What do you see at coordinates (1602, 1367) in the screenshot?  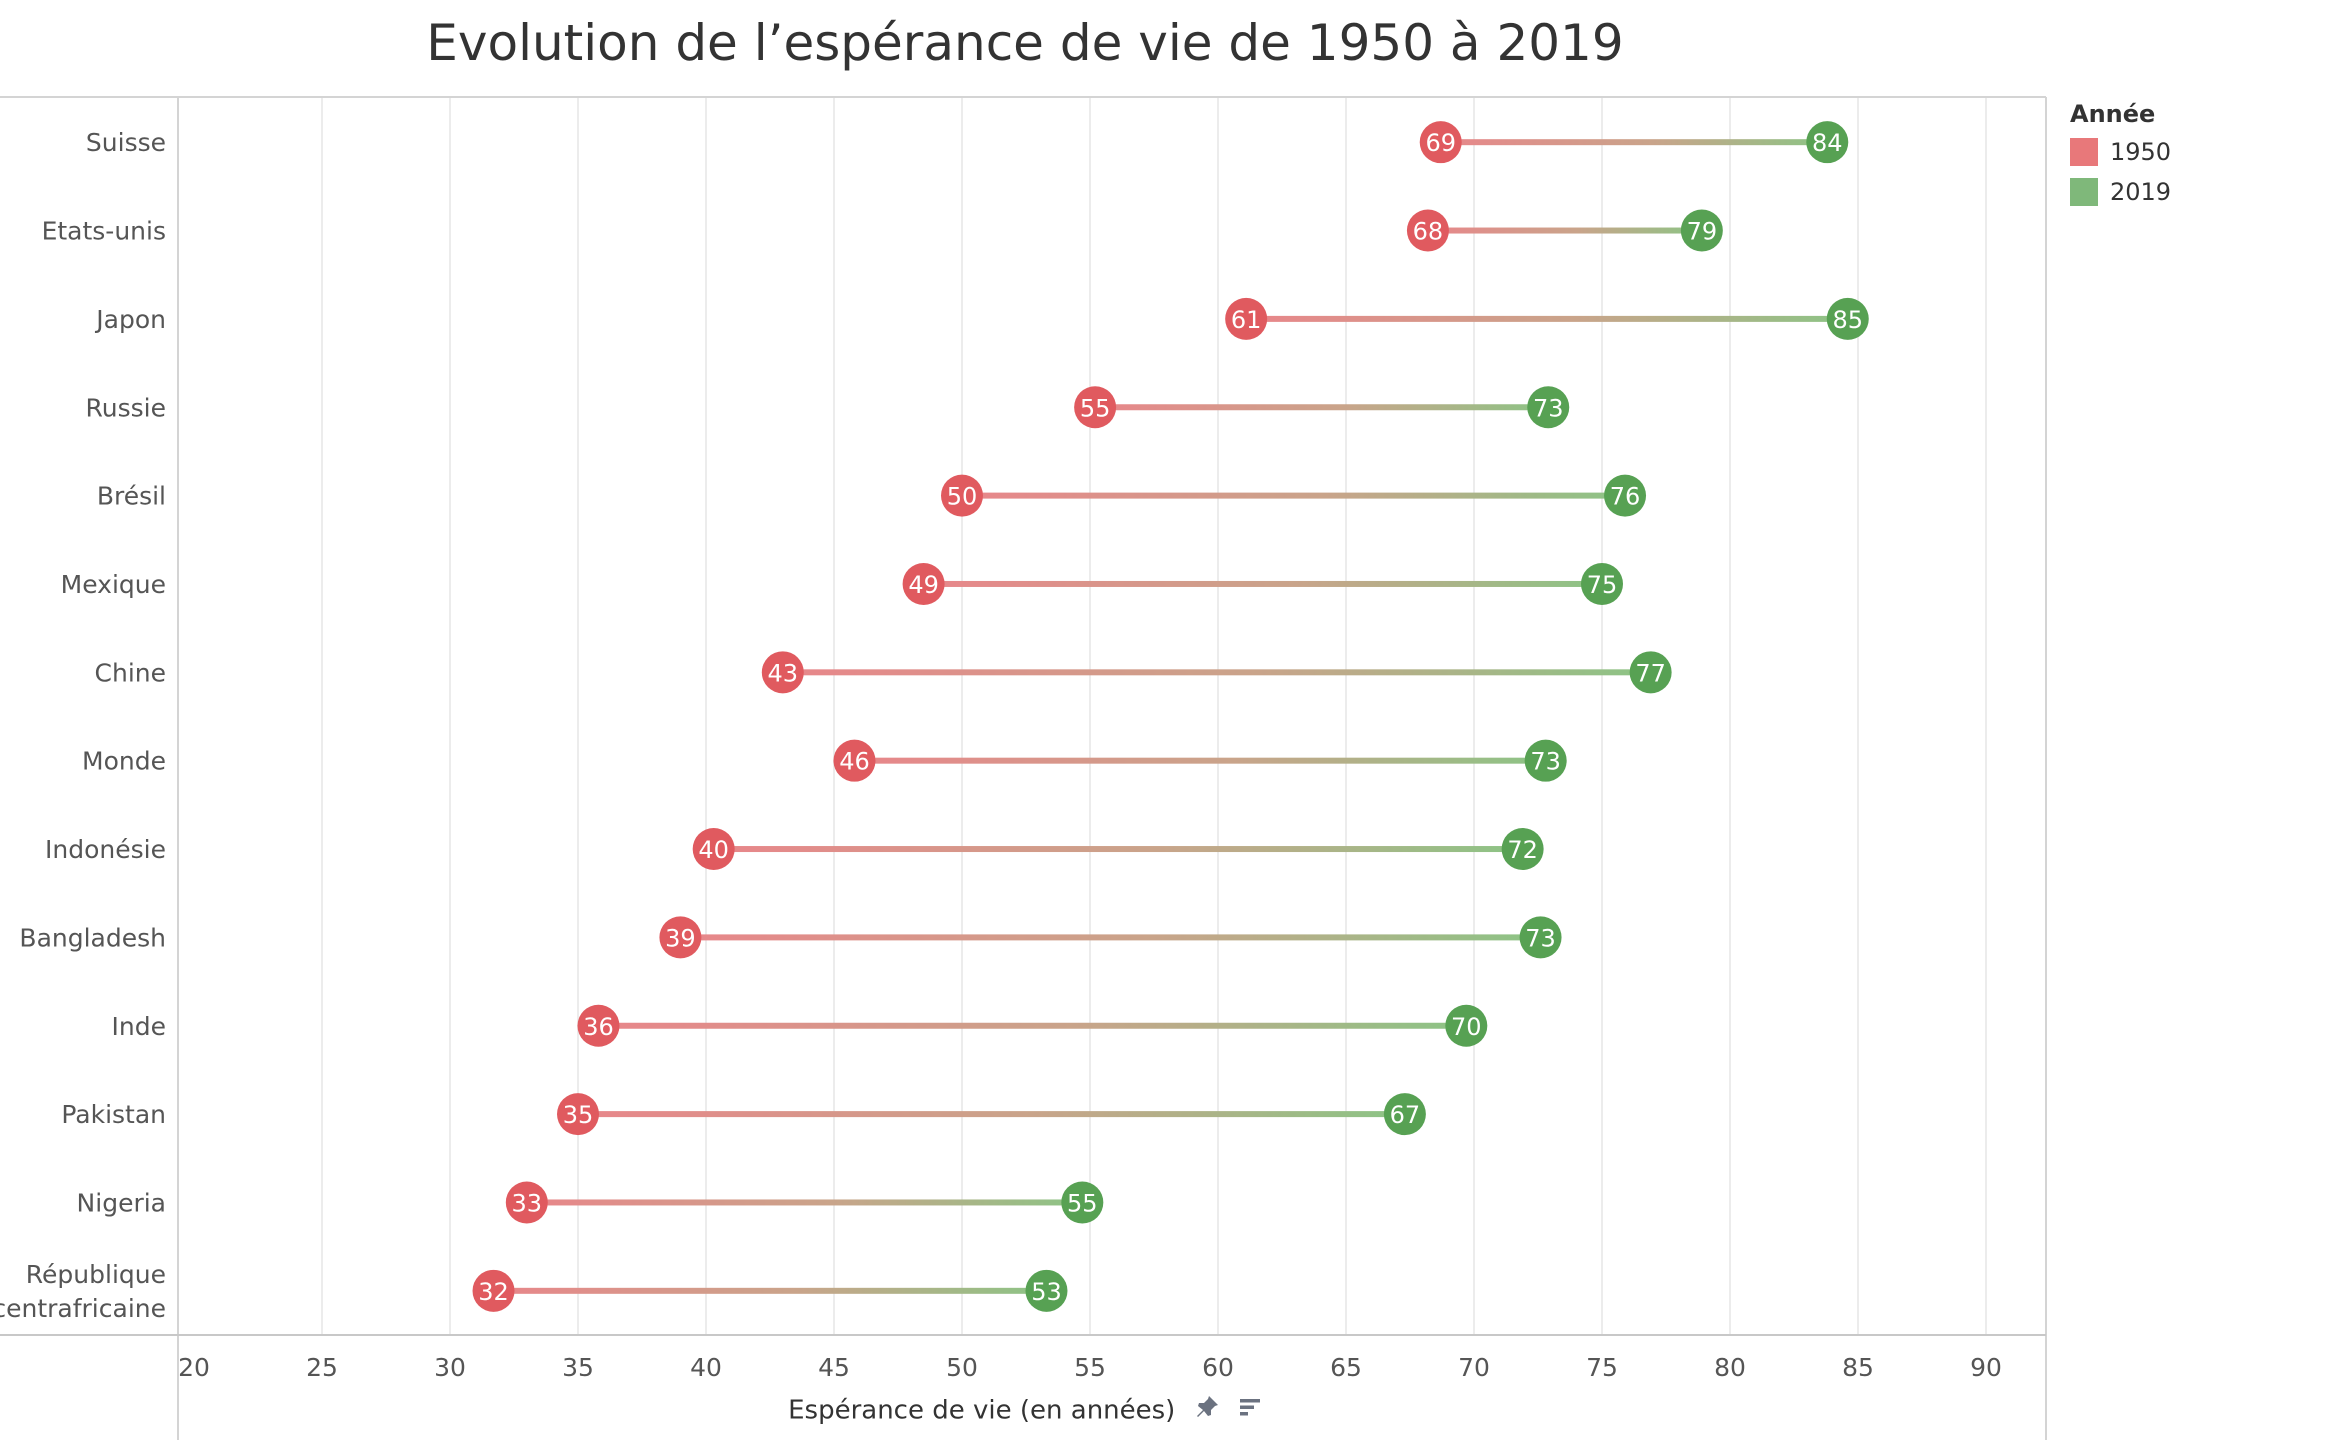 I see `x-tick-label-75: 75` at bounding box center [1602, 1367].